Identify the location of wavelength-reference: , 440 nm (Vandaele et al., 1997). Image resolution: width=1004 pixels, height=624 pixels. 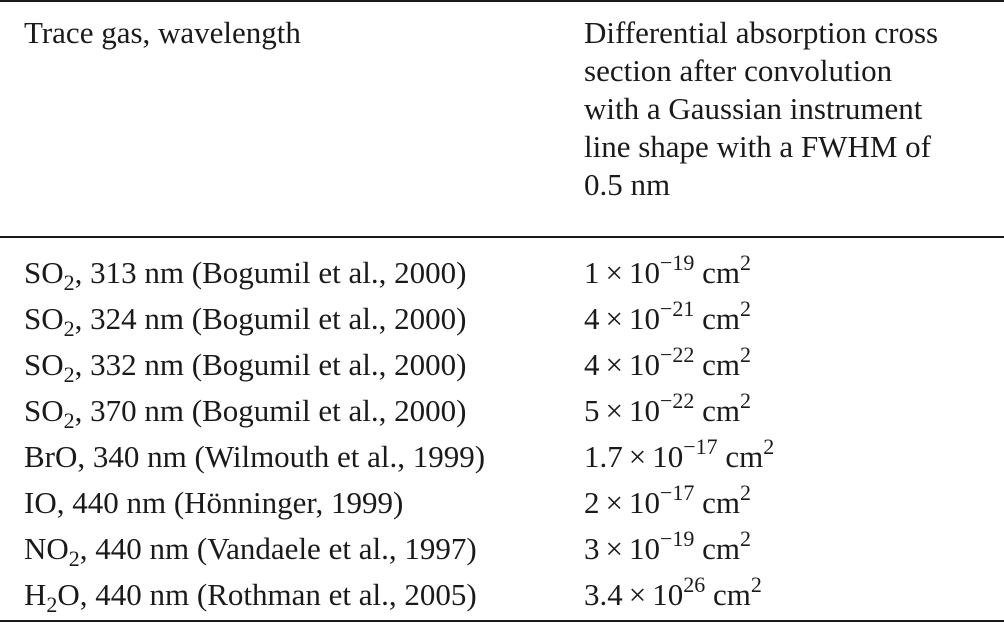
(278, 548).